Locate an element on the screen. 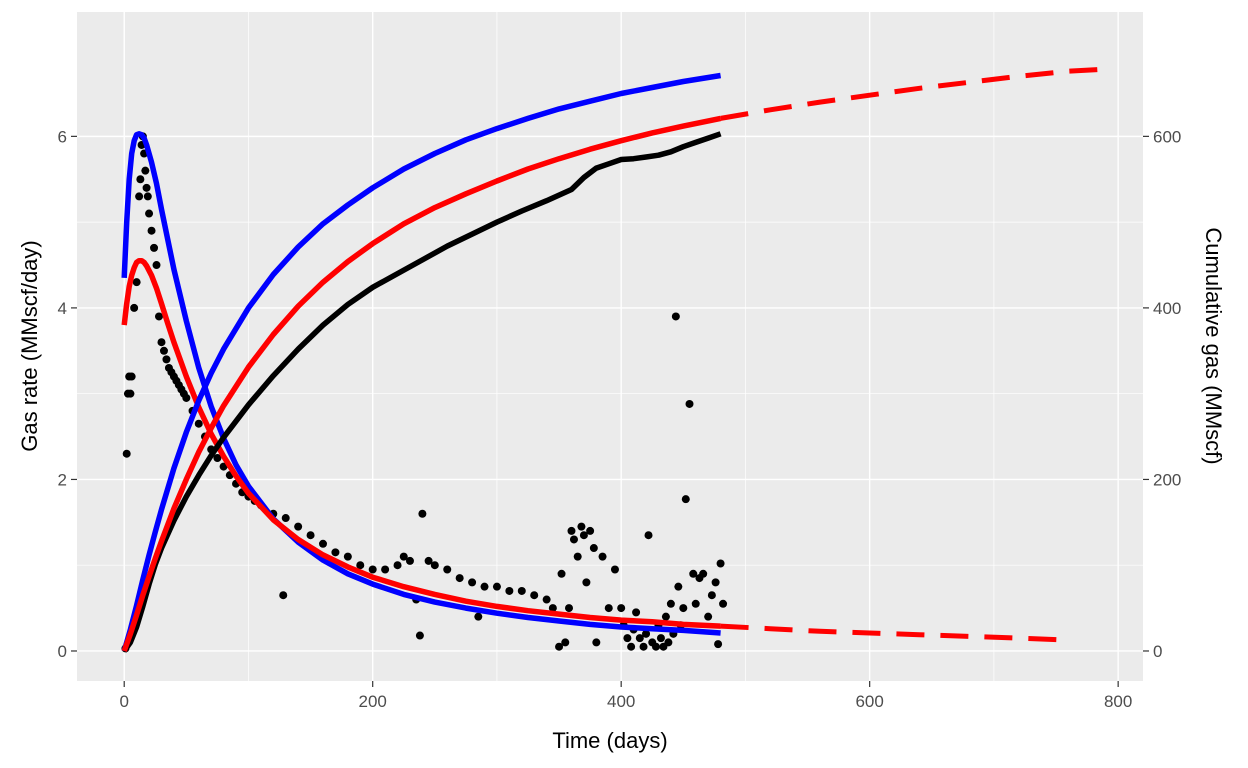 The image size is (1248, 768). y-tick-label: 6 is located at coordinates (62, 136).